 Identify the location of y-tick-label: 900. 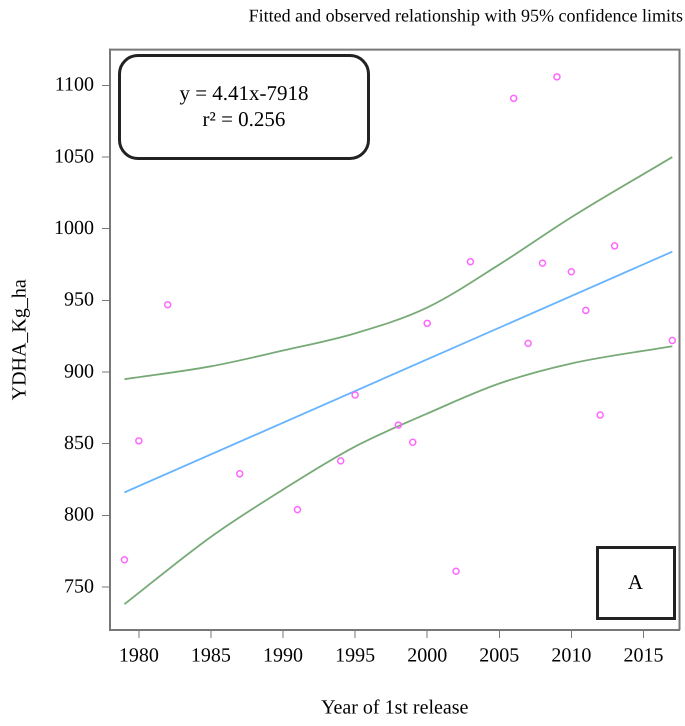
(79, 371).